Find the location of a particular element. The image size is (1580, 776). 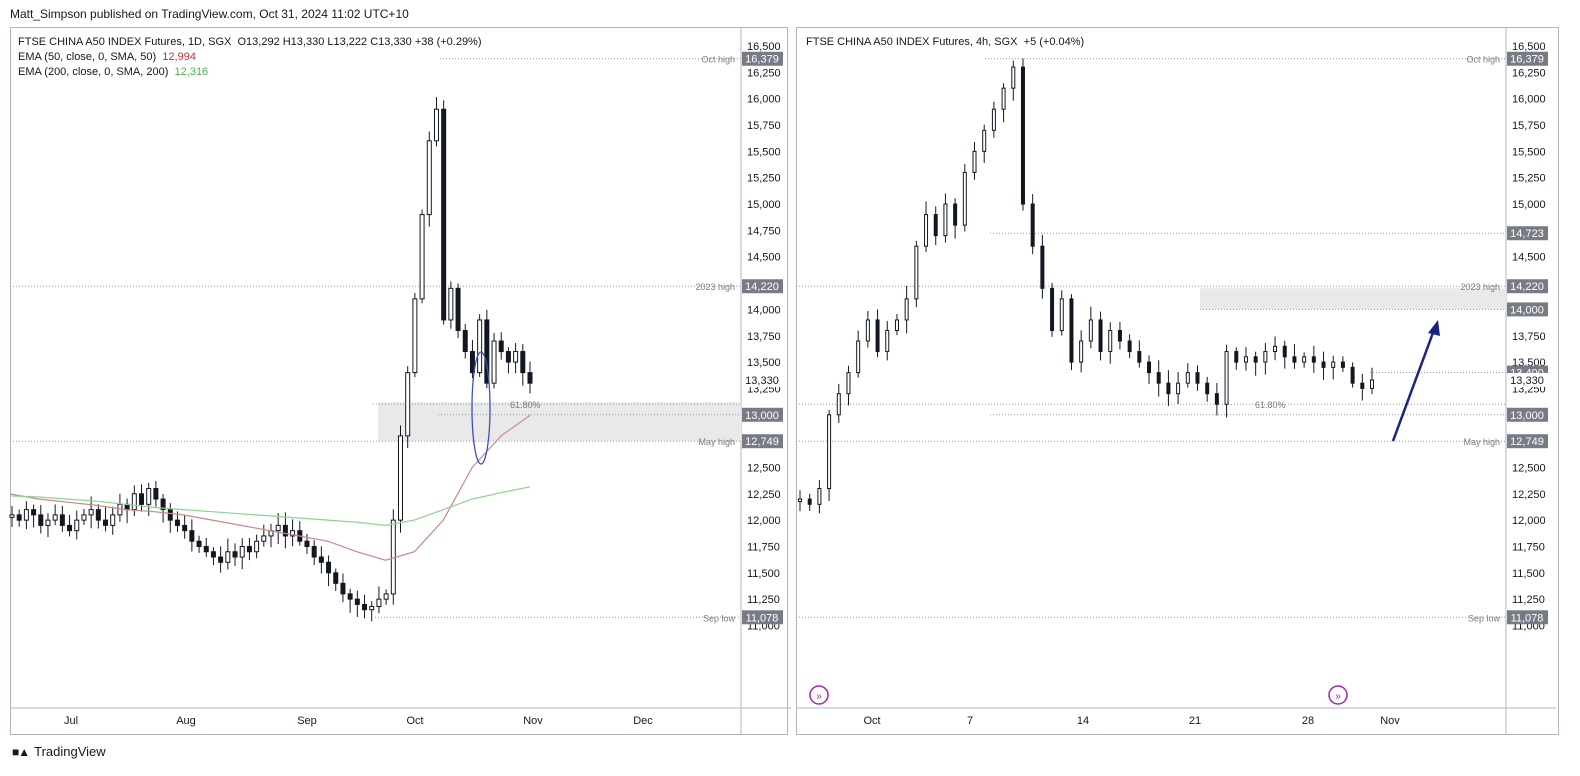

legend-title: FTSE CHINA A50 INDEX Futures, 1D, SGX is located at coordinates (125, 42).